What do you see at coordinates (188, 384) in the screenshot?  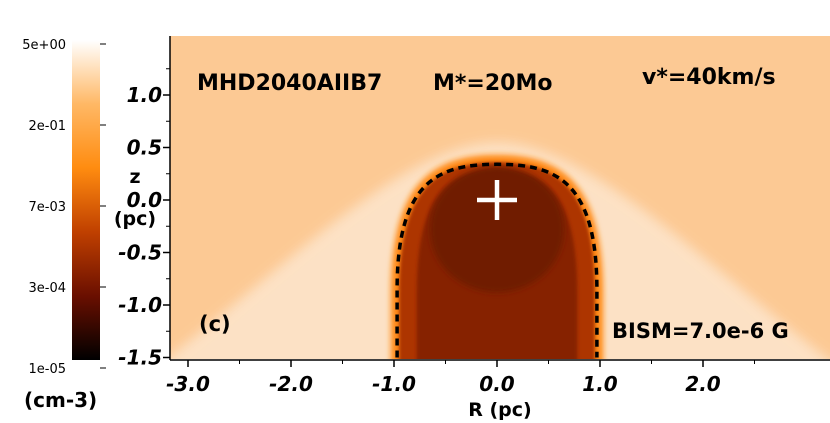 I see `x-tick-label: -3.0` at bounding box center [188, 384].